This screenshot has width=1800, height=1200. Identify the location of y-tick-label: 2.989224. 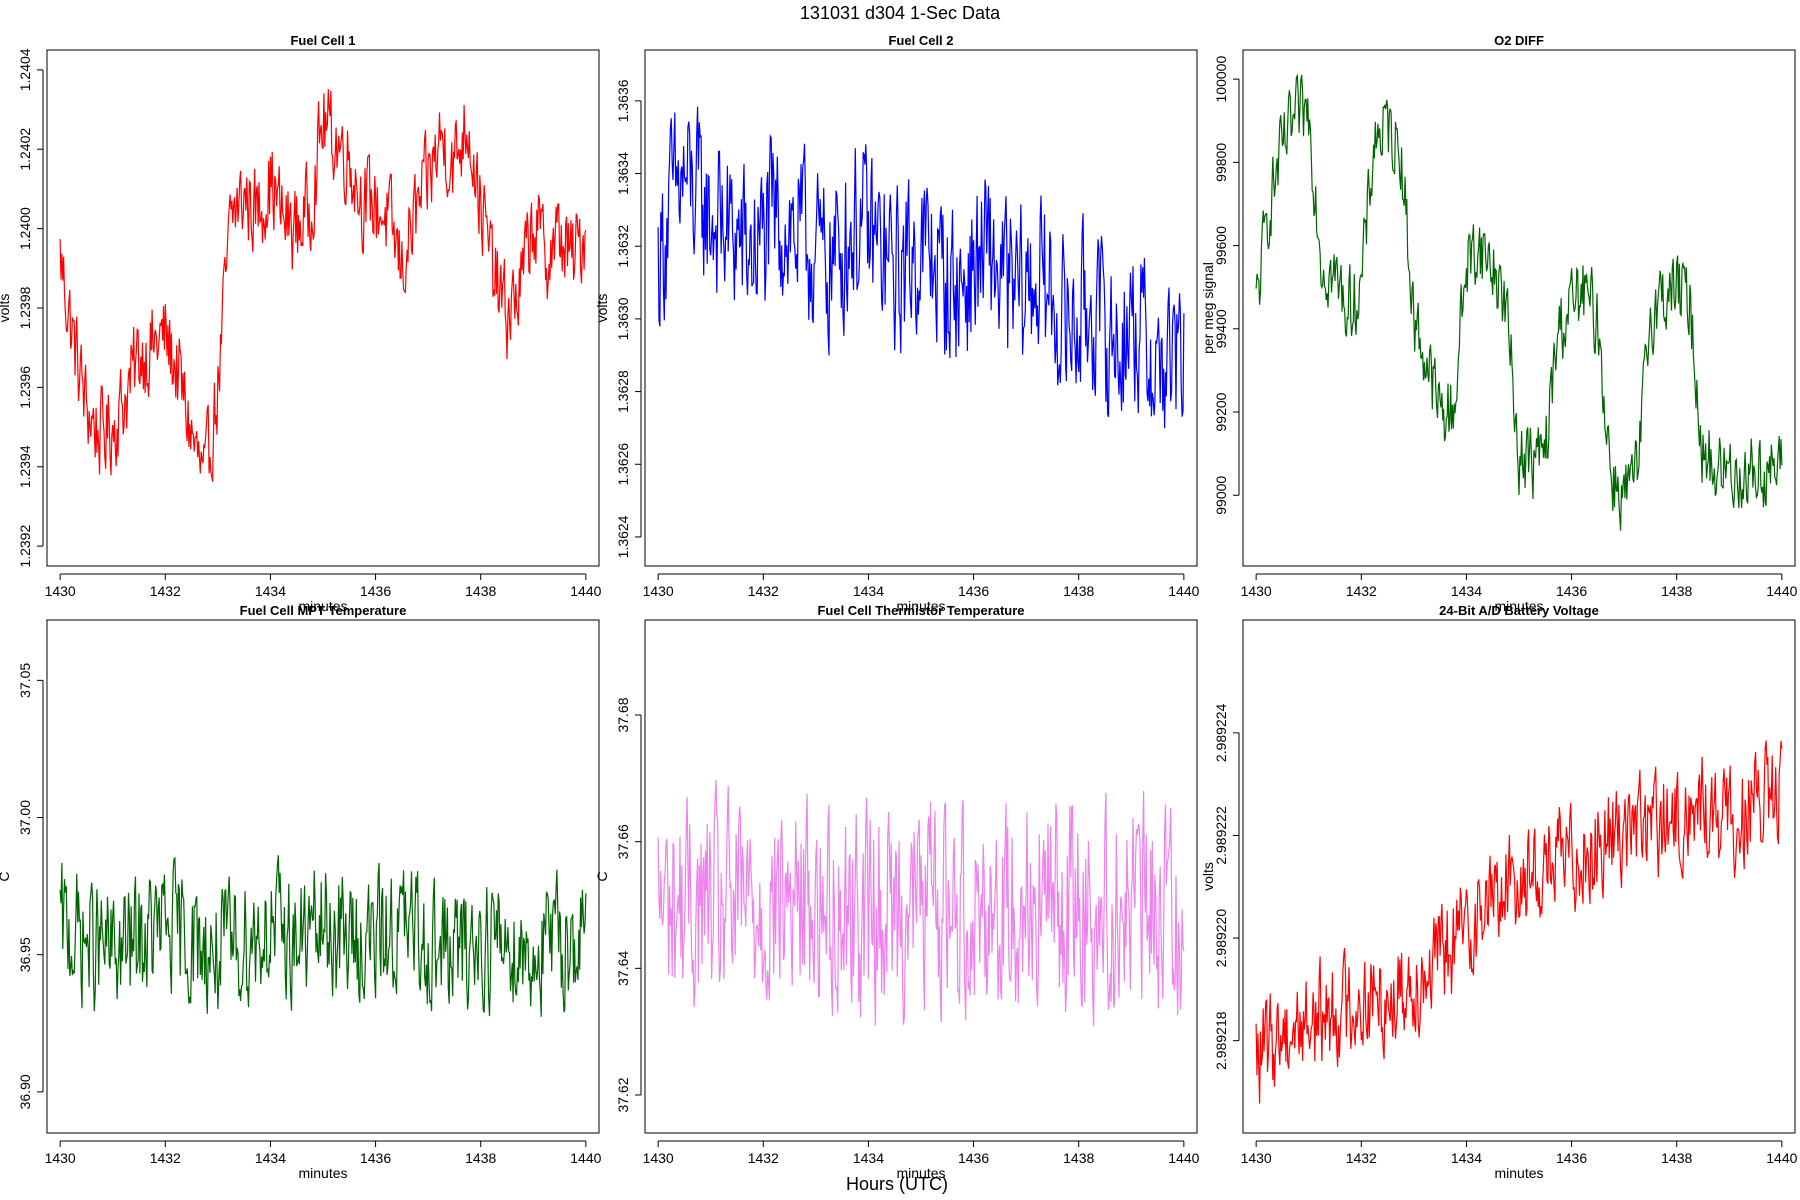
(1221, 732).